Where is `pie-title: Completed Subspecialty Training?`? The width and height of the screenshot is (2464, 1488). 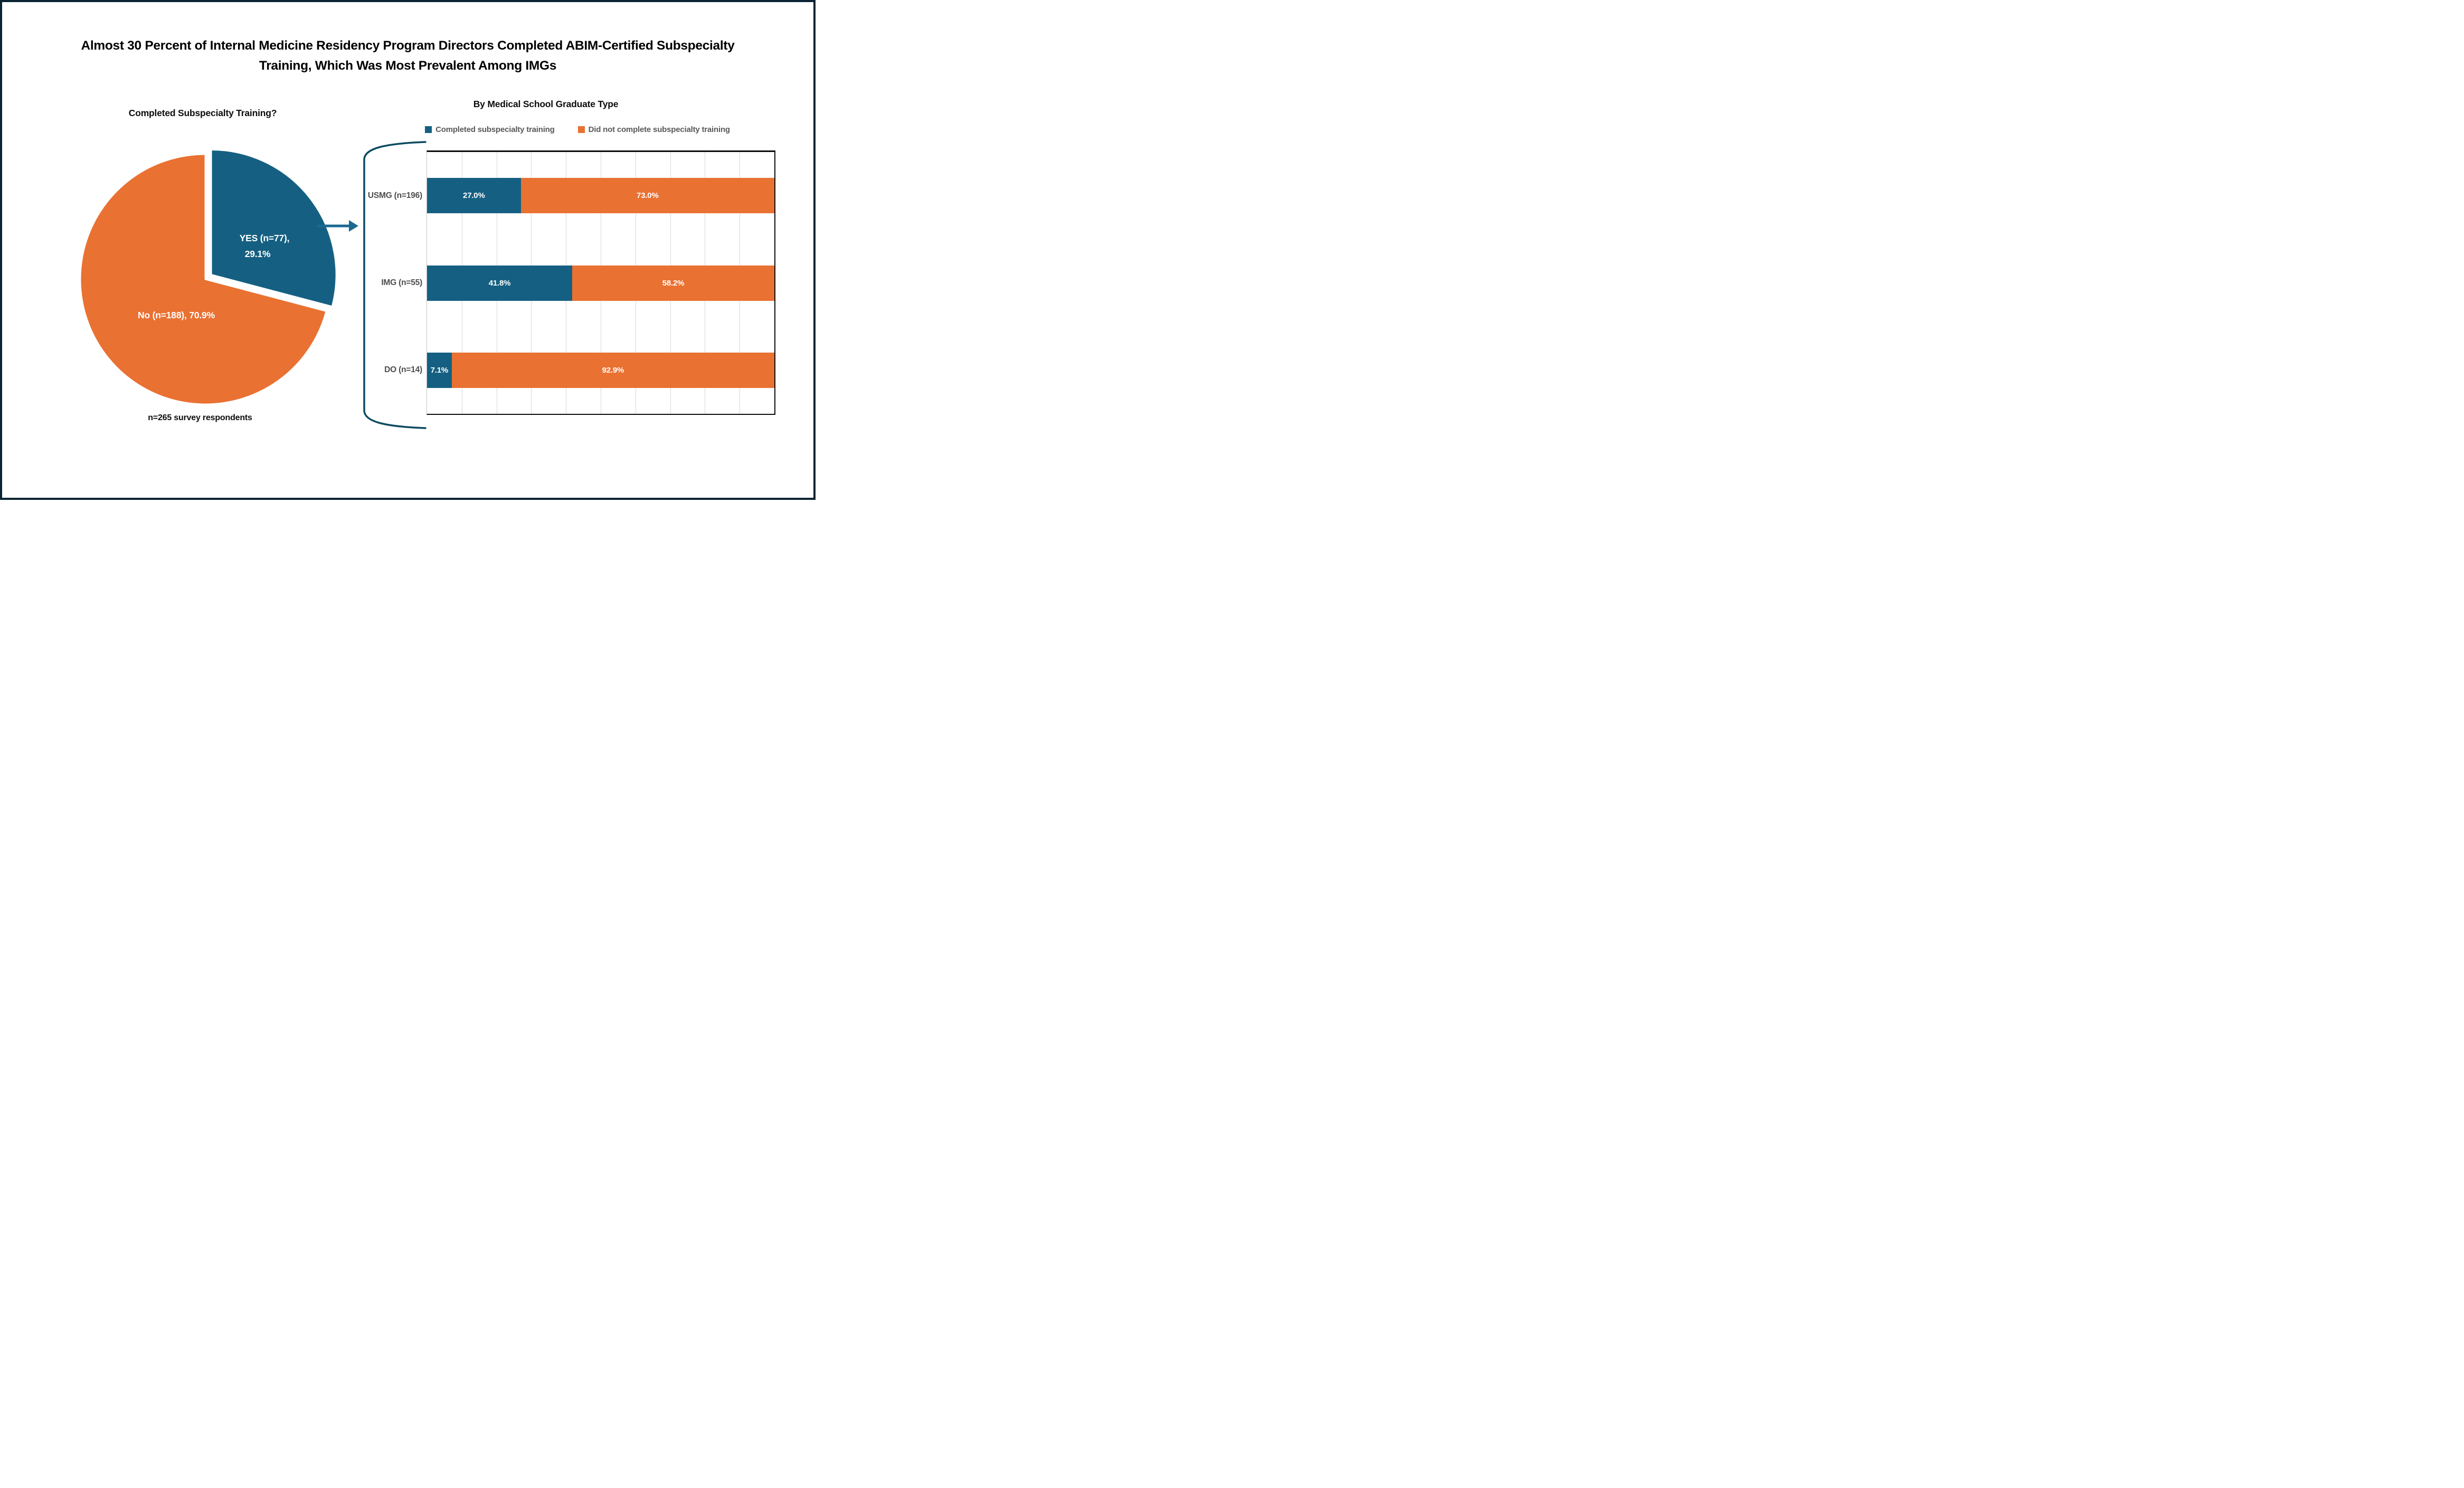
pie-title: Completed Subspecialty Training? is located at coordinates (203, 113).